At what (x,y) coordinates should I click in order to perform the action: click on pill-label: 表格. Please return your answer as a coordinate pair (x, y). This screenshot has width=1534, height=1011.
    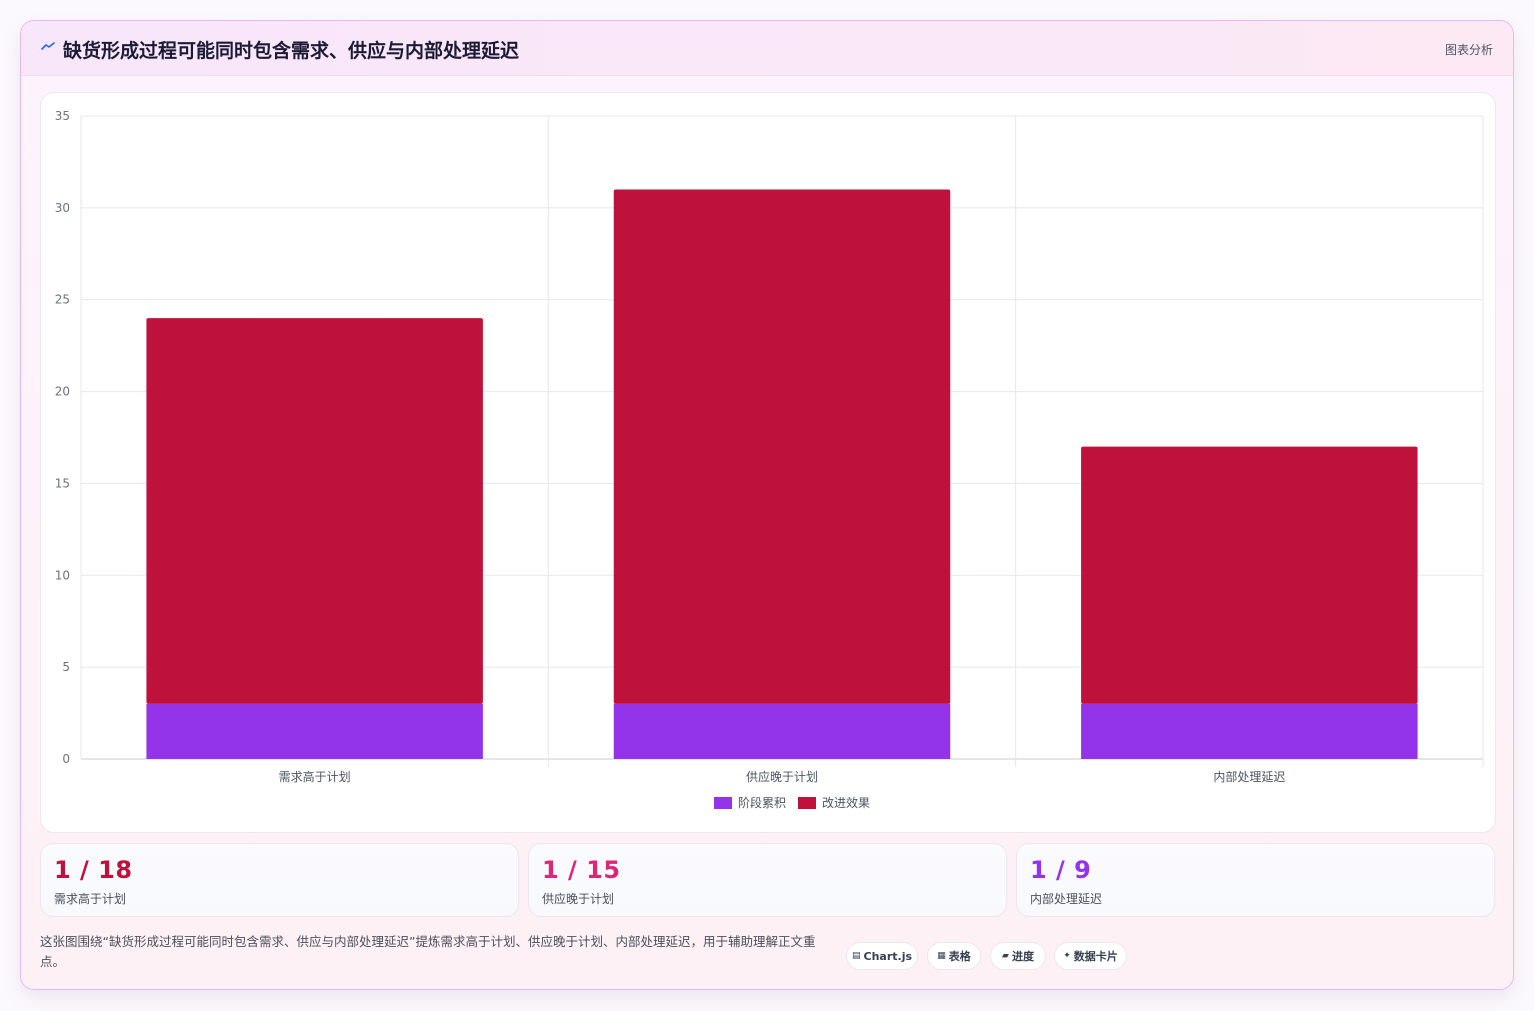
    Looking at the image, I should click on (959, 956).